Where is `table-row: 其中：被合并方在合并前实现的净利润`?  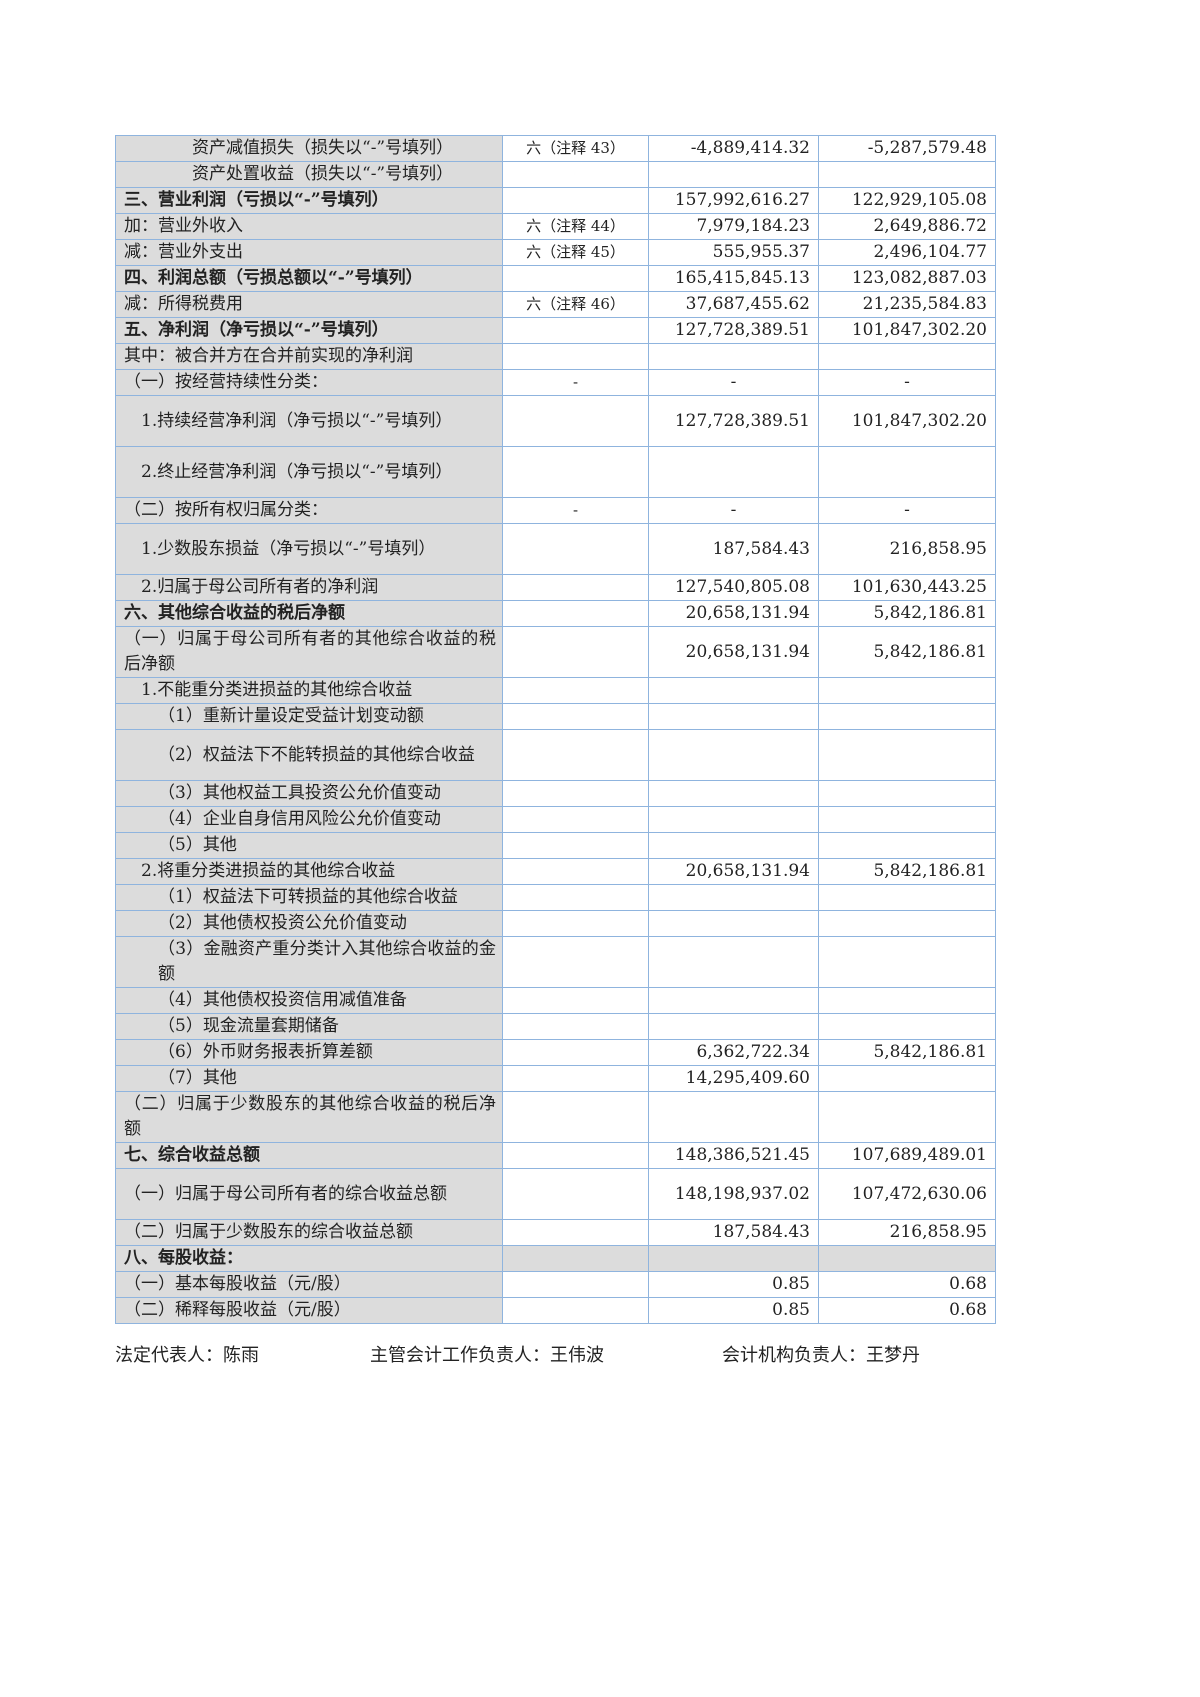
table-row: 其中：被合并方在合并前实现的净利润 is located at coordinates (555, 356).